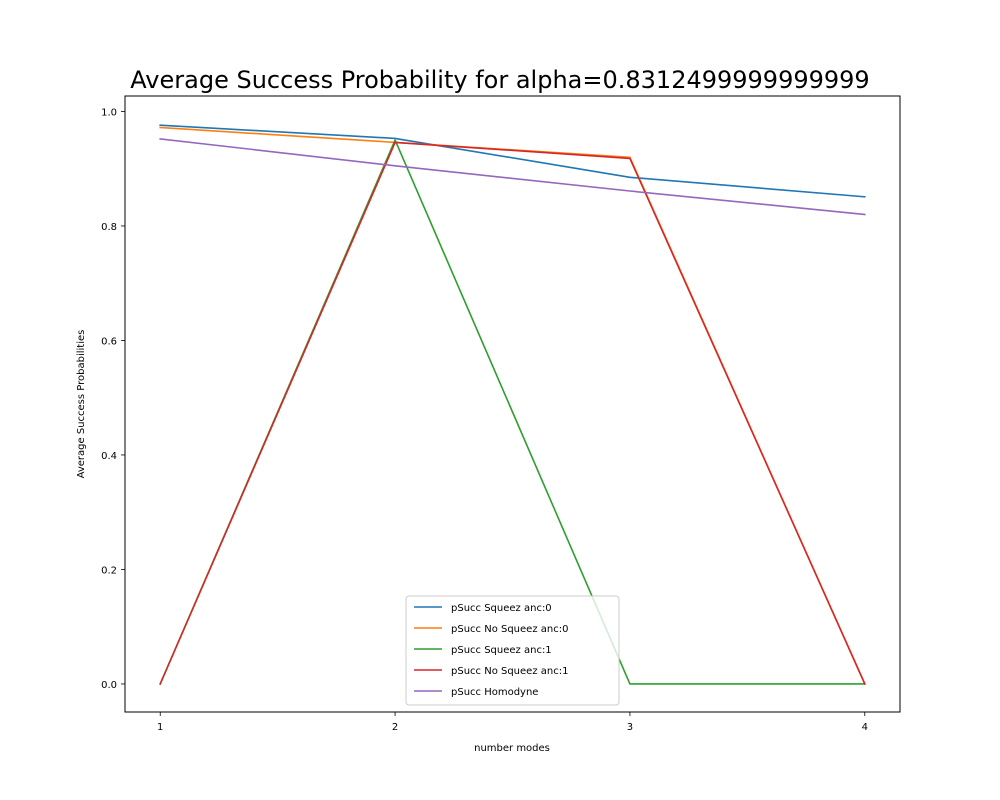 The height and width of the screenshot is (800, 1000). What do you see at coordinates (160, 727) in the screenshot?
I see `x-tick-label: 1` at bounding box center [160, 727].